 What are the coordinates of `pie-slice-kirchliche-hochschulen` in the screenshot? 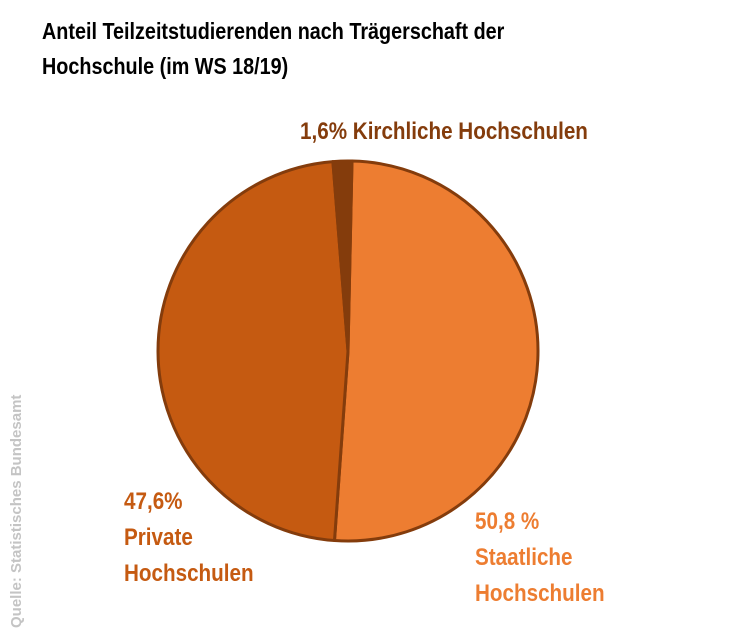 It's located at (342, 256).